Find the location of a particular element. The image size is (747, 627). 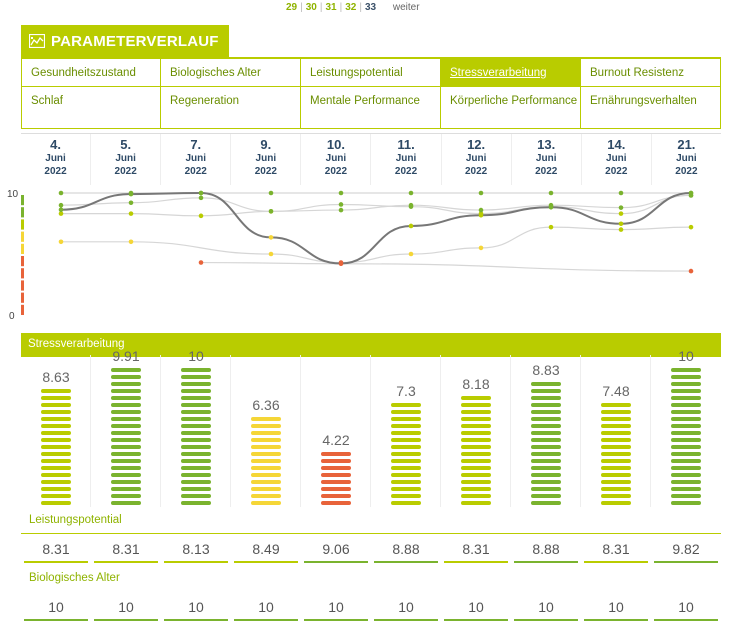

tab-regeneration: Regeneration is located at coordinates (231, 108).